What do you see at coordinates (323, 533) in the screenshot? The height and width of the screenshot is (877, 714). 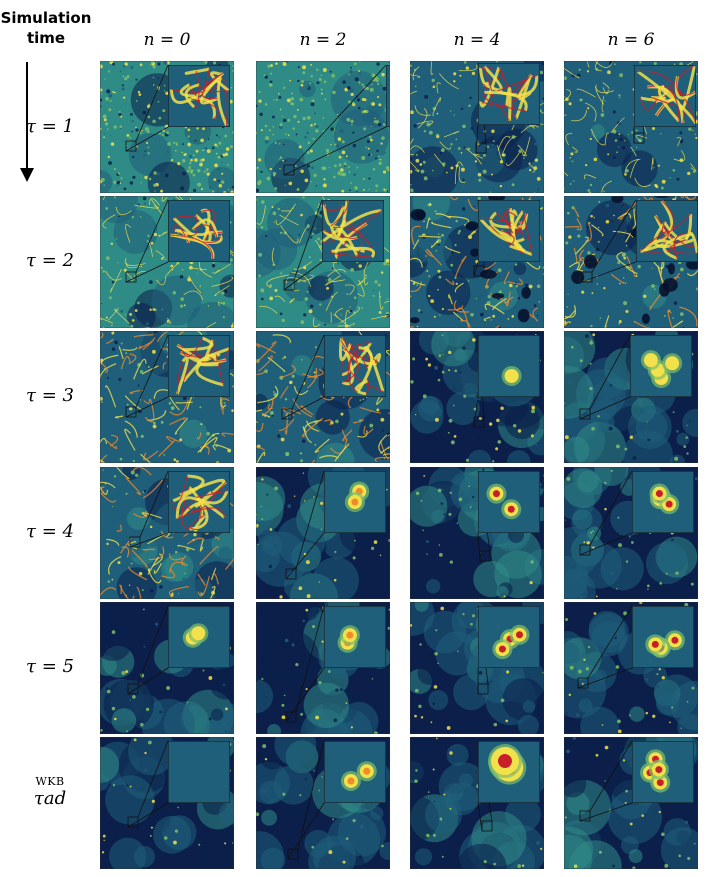 I see `panel-r4-c2` at bounding box center [323, 533].